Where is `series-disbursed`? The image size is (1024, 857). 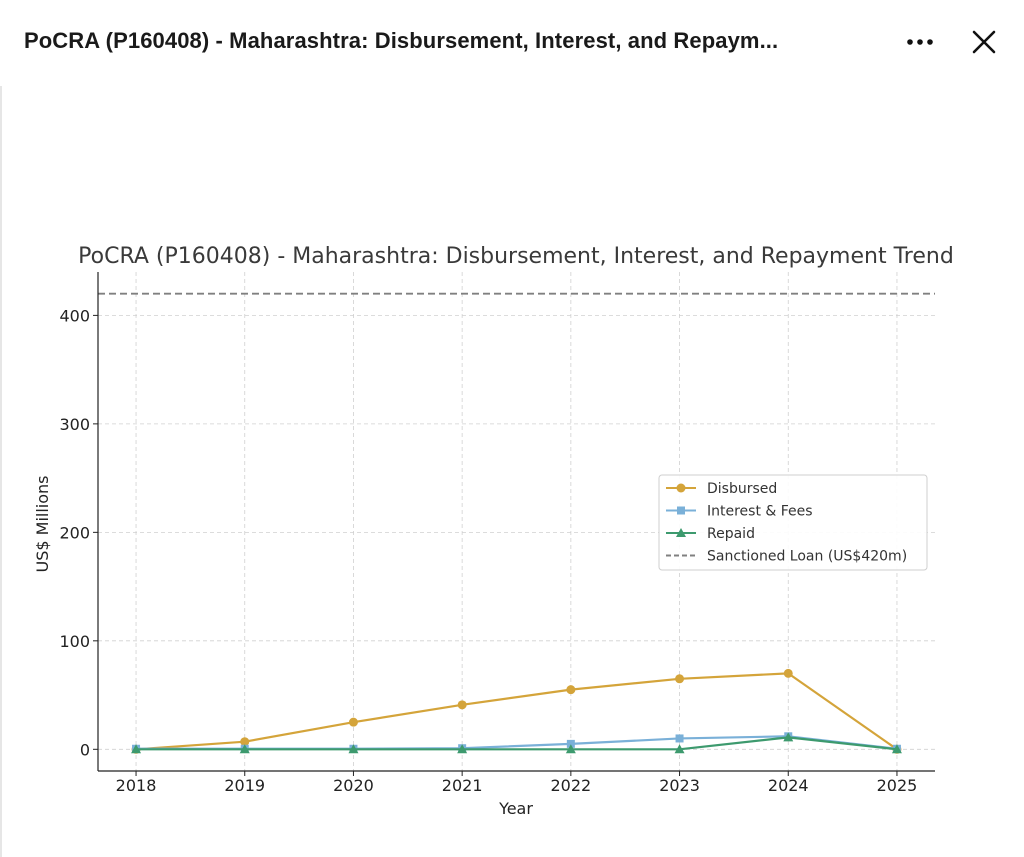 series-disbursed is located at coordinates (516, 711).